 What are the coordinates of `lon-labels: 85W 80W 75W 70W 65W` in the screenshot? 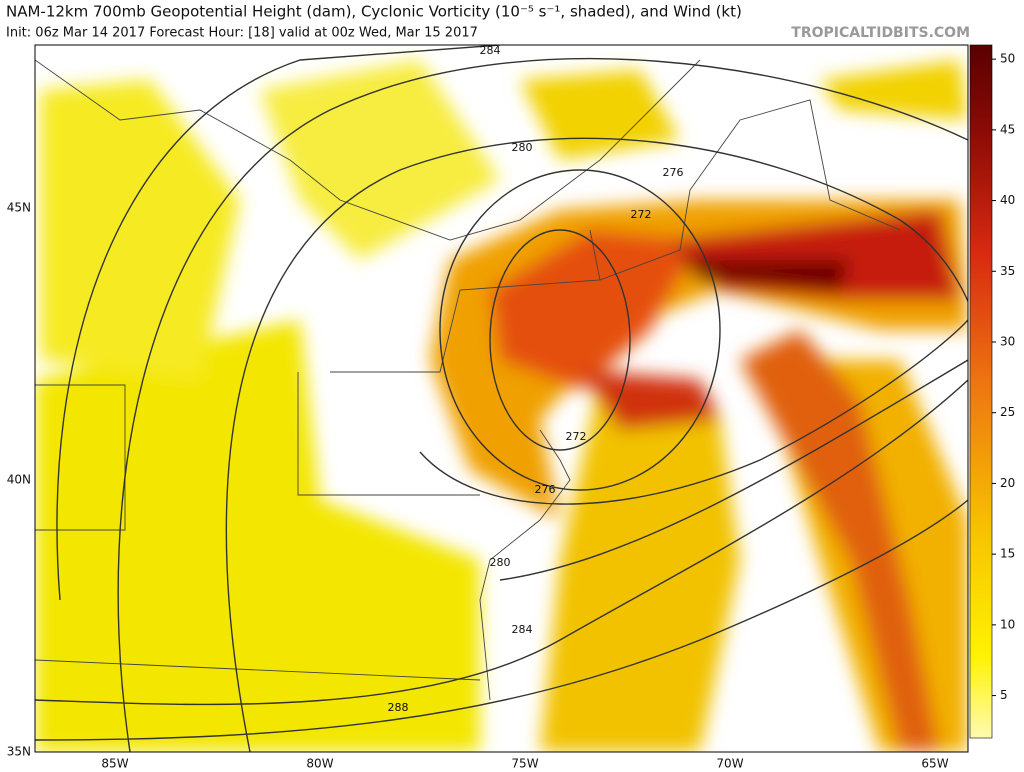 It's located at (524, 764).